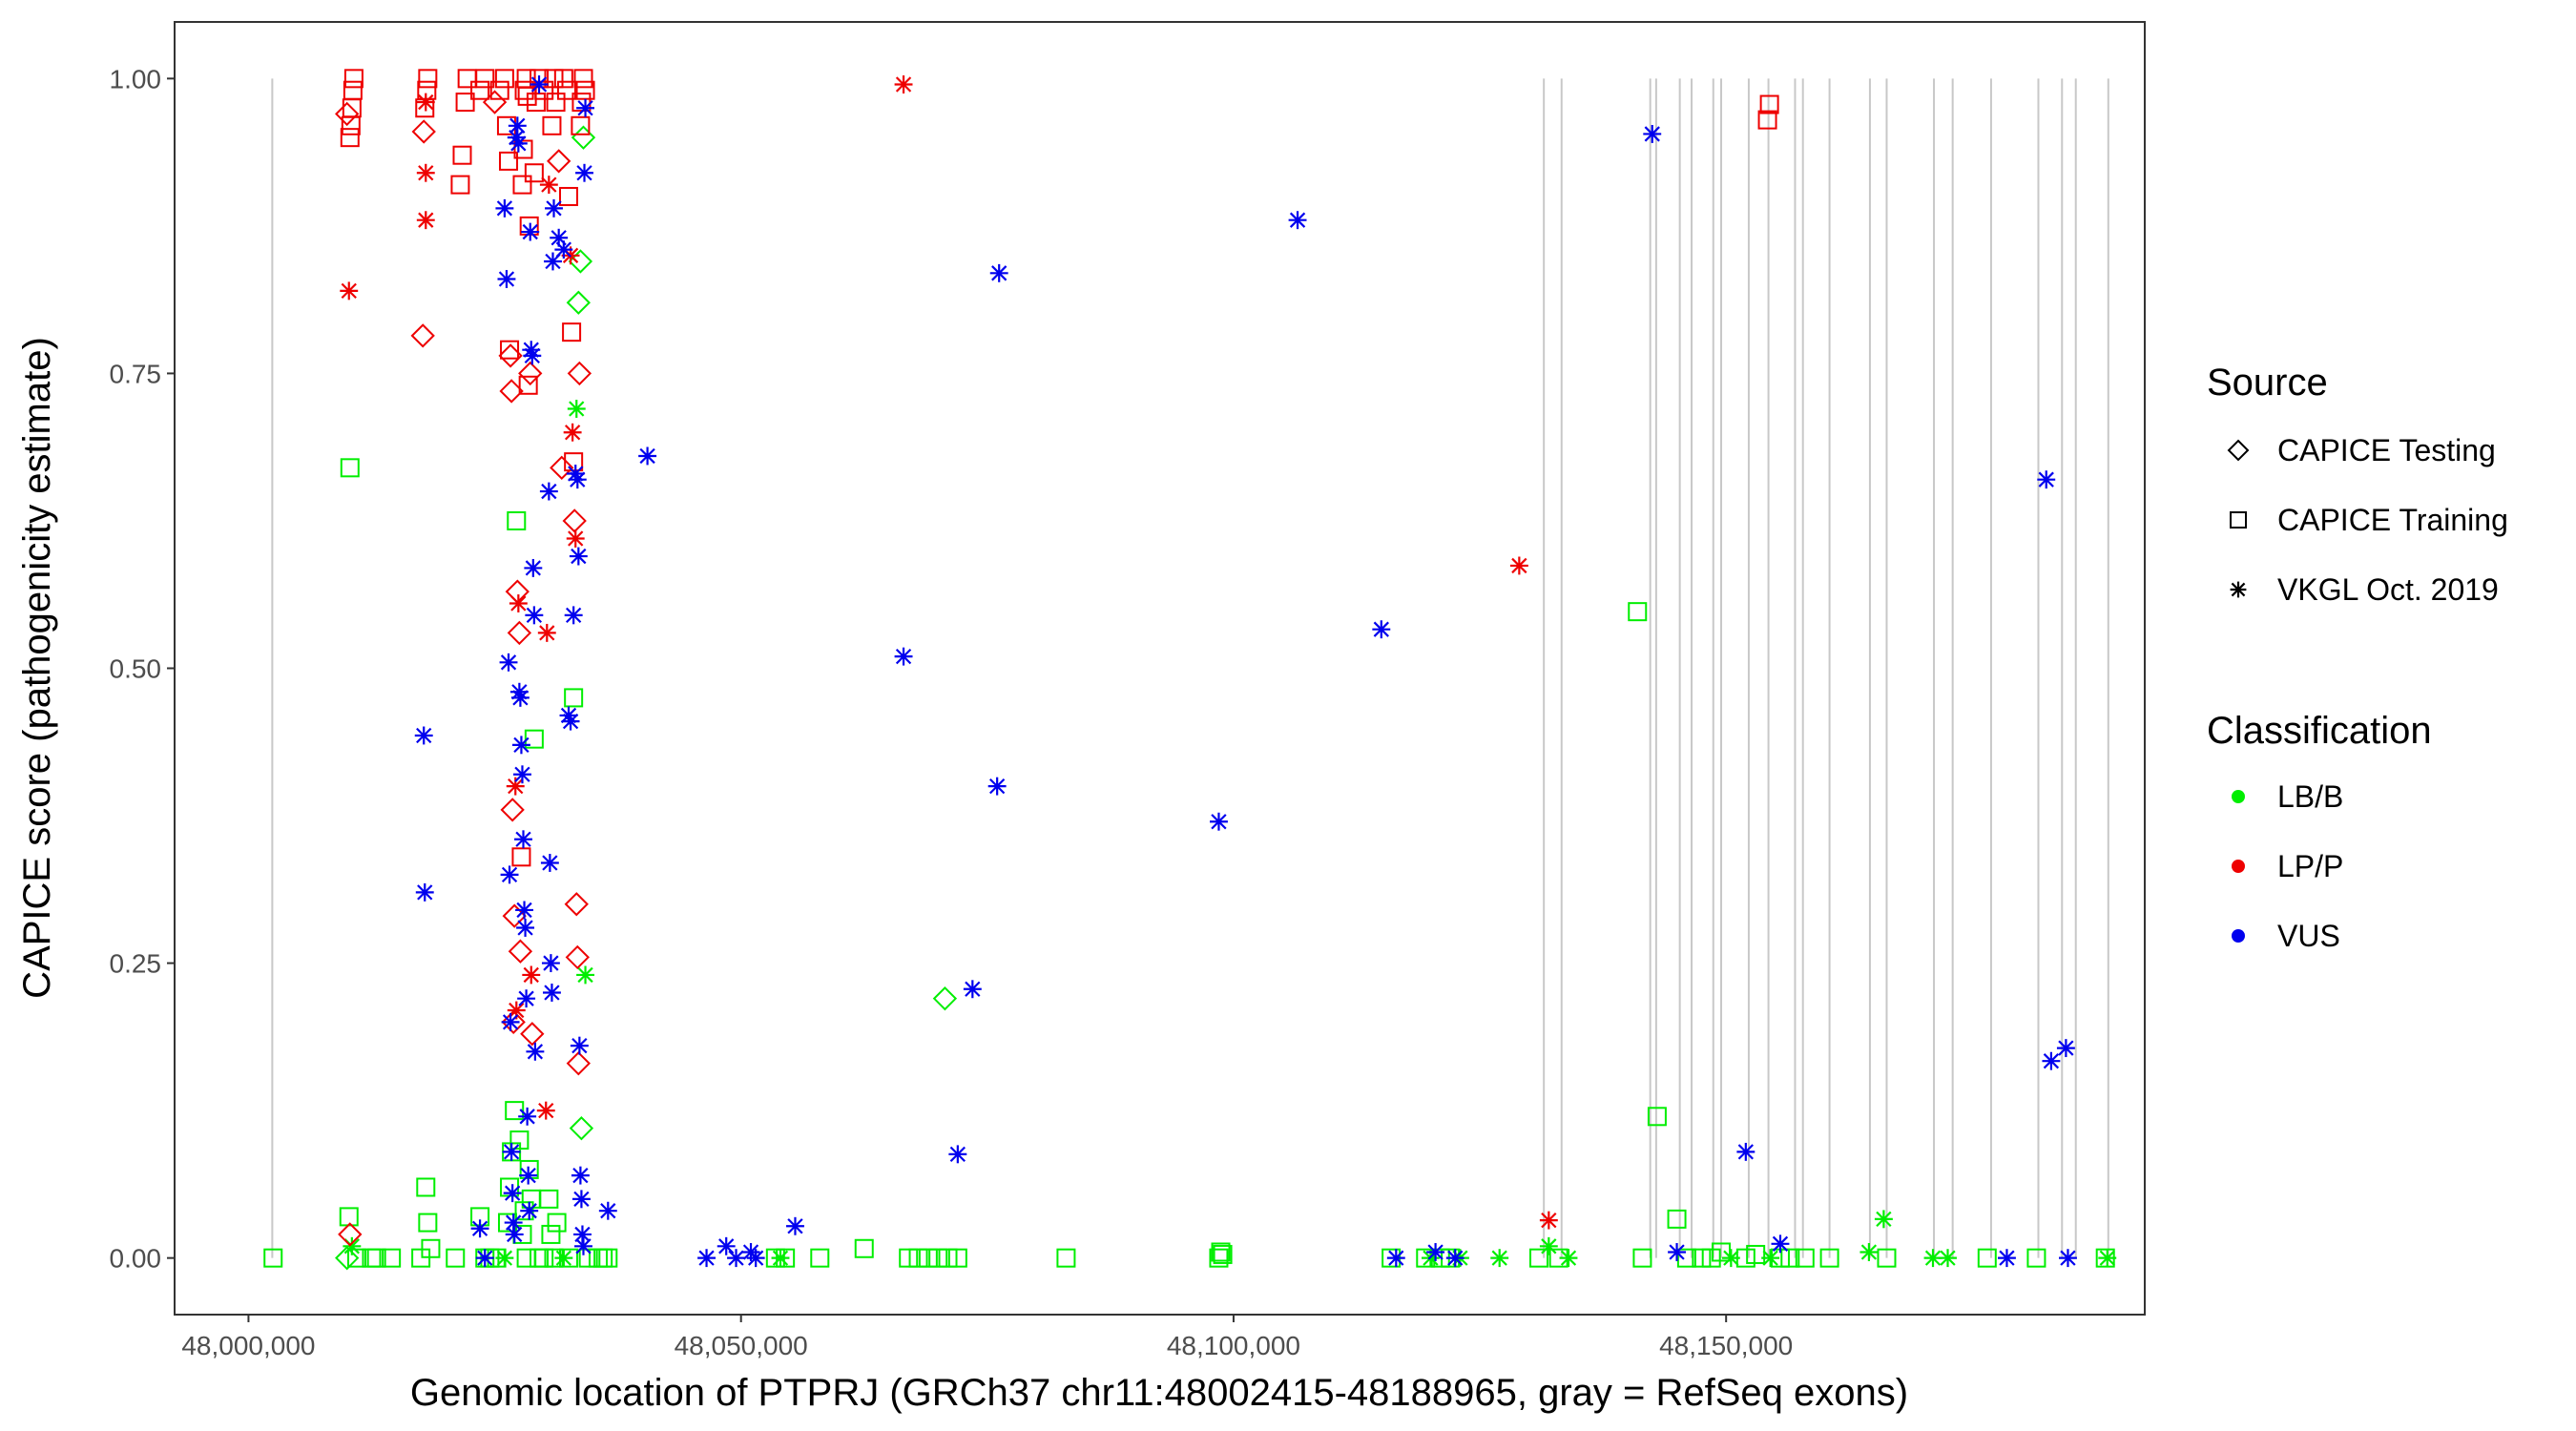 The image size is (2576, 1431). Describe the element at coordinates (142, 669) in the screenshot. I see `y-axis: 0.00 0.25 0.50 0.75 1.00` at that location.